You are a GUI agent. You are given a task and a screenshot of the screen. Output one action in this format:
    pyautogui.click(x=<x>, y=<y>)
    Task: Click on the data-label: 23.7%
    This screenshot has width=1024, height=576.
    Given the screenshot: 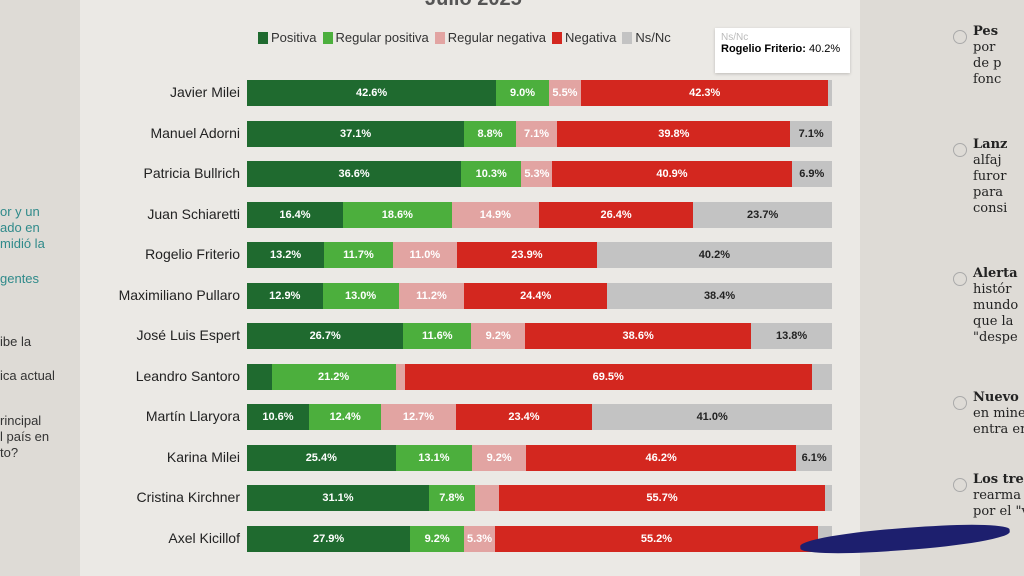 What is the action you would take?
    pyautogui.click(x=763, y=214)
    